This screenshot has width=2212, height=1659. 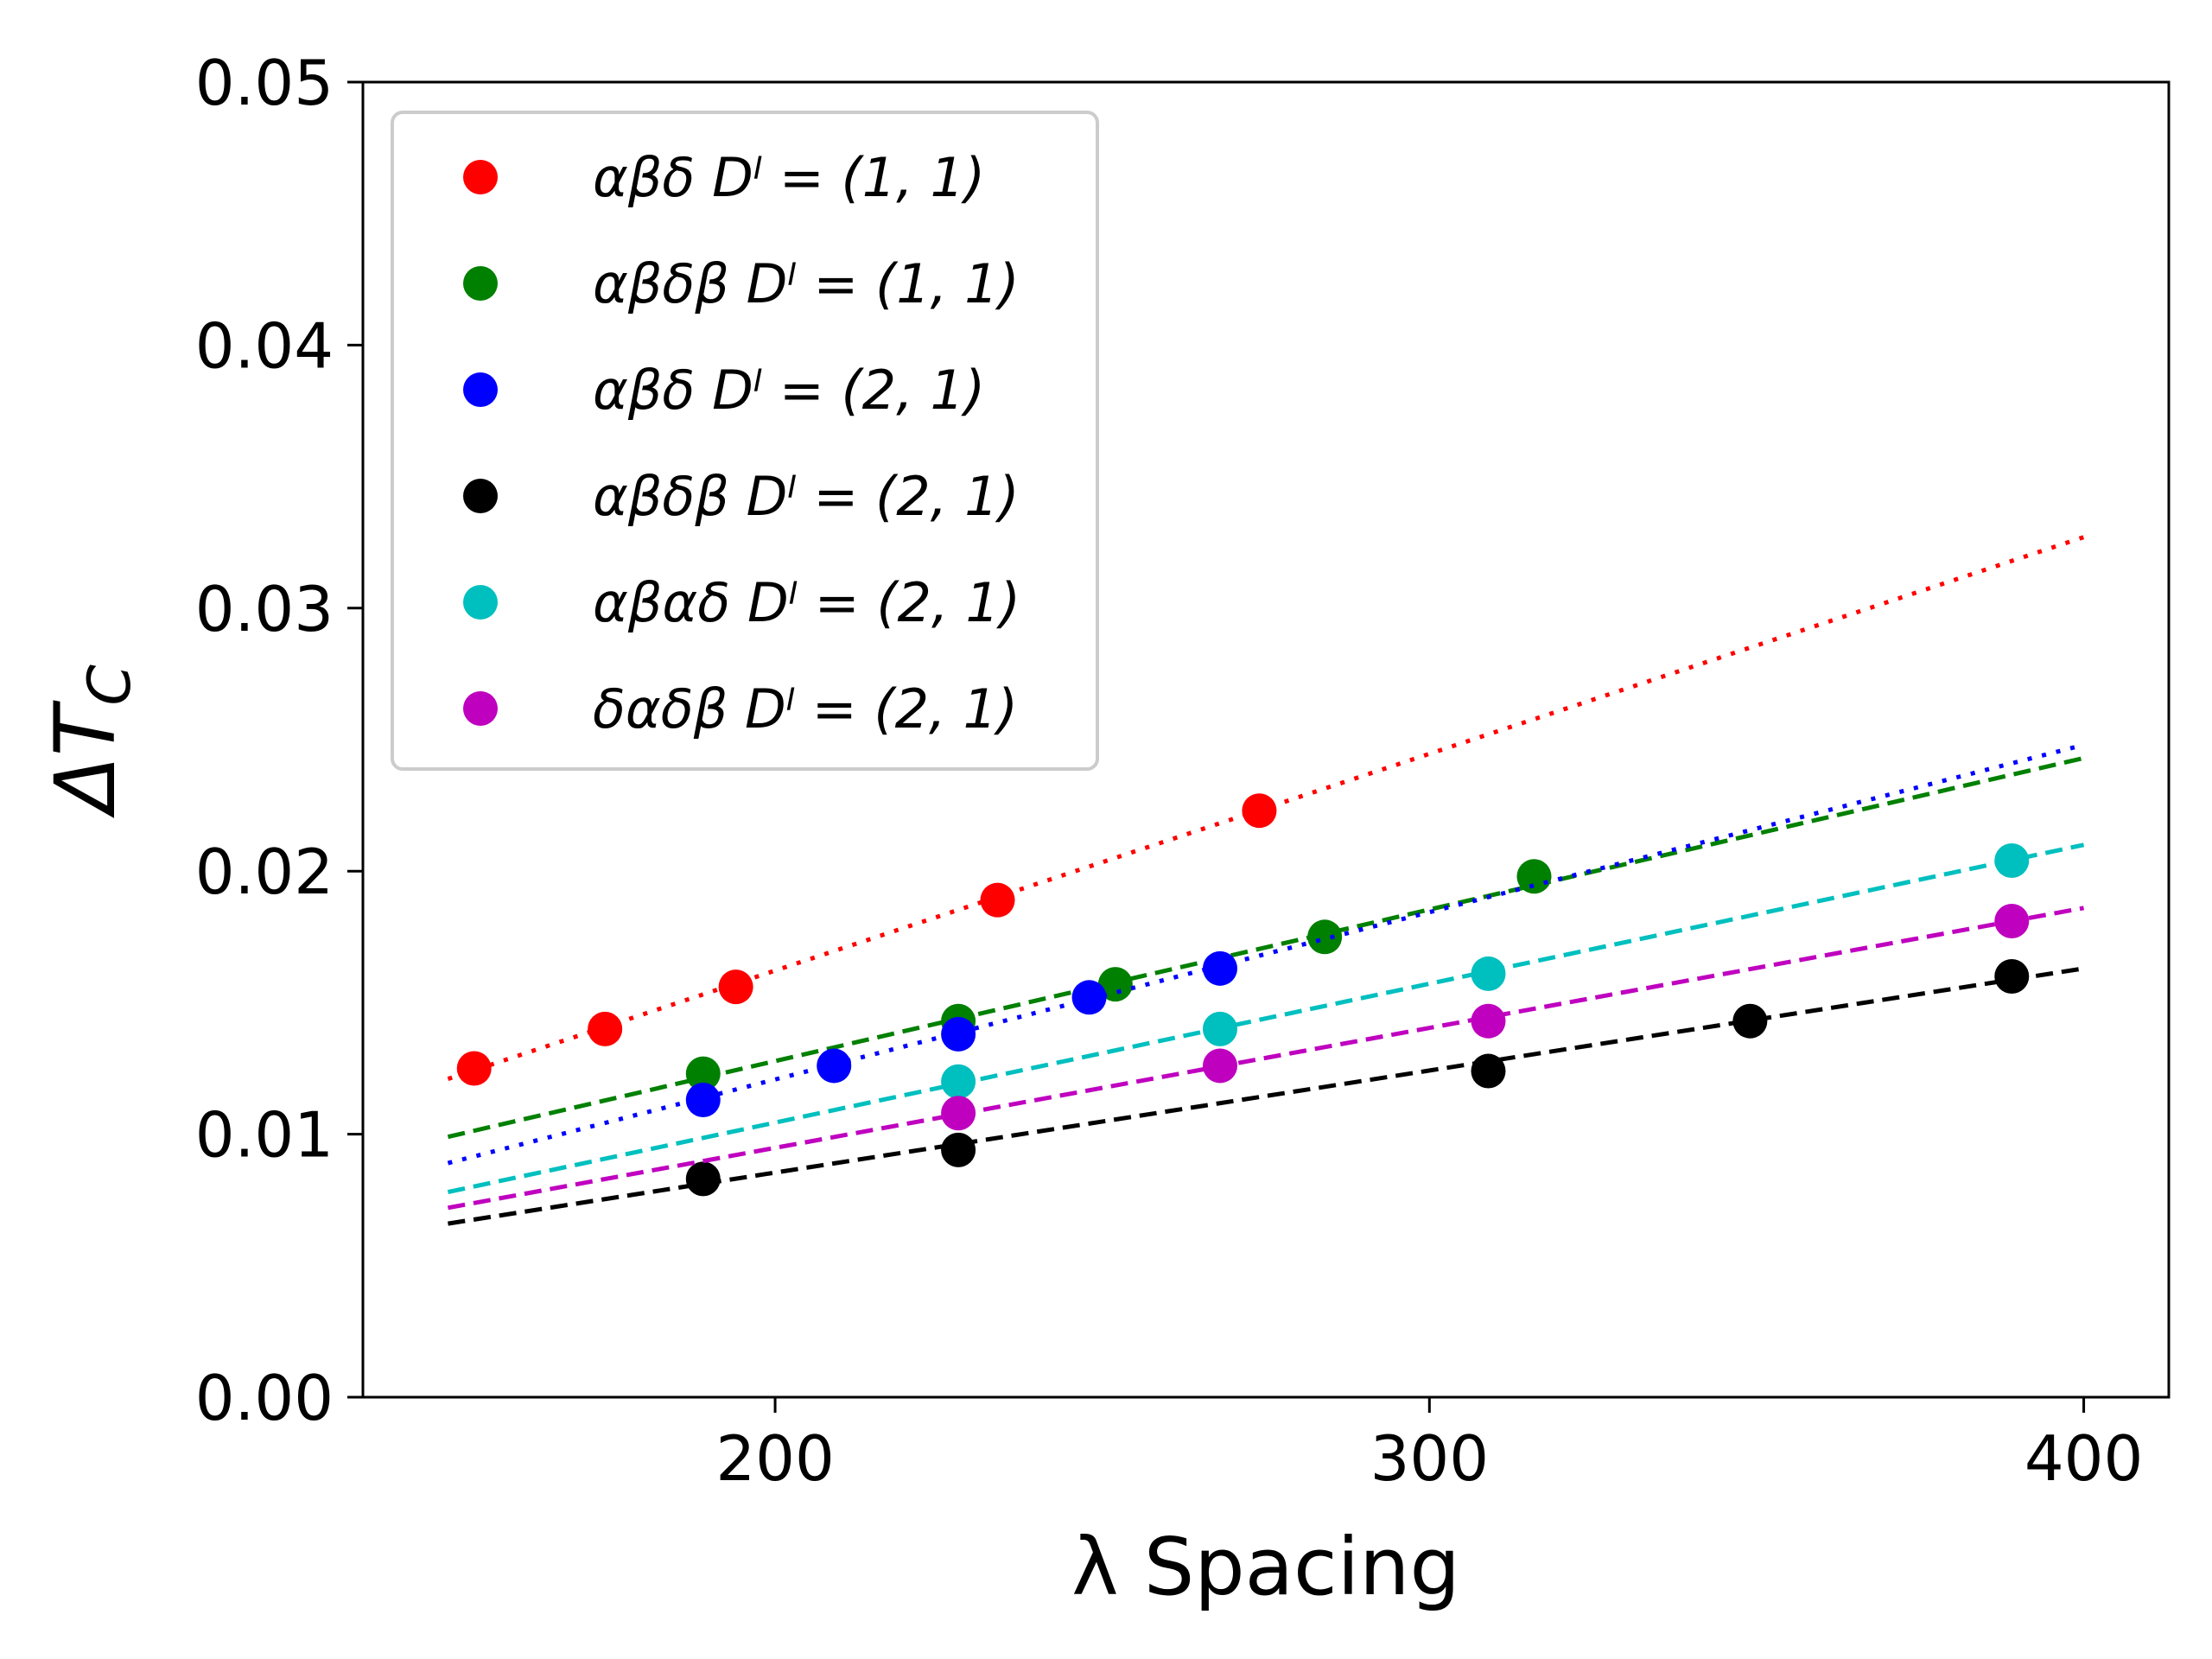 What do you see at coordinates (806, 283) in the screenshot?
I see `legend-label: αβδβ Dˡ = (1, 1)` at bounding box center [806, 283].